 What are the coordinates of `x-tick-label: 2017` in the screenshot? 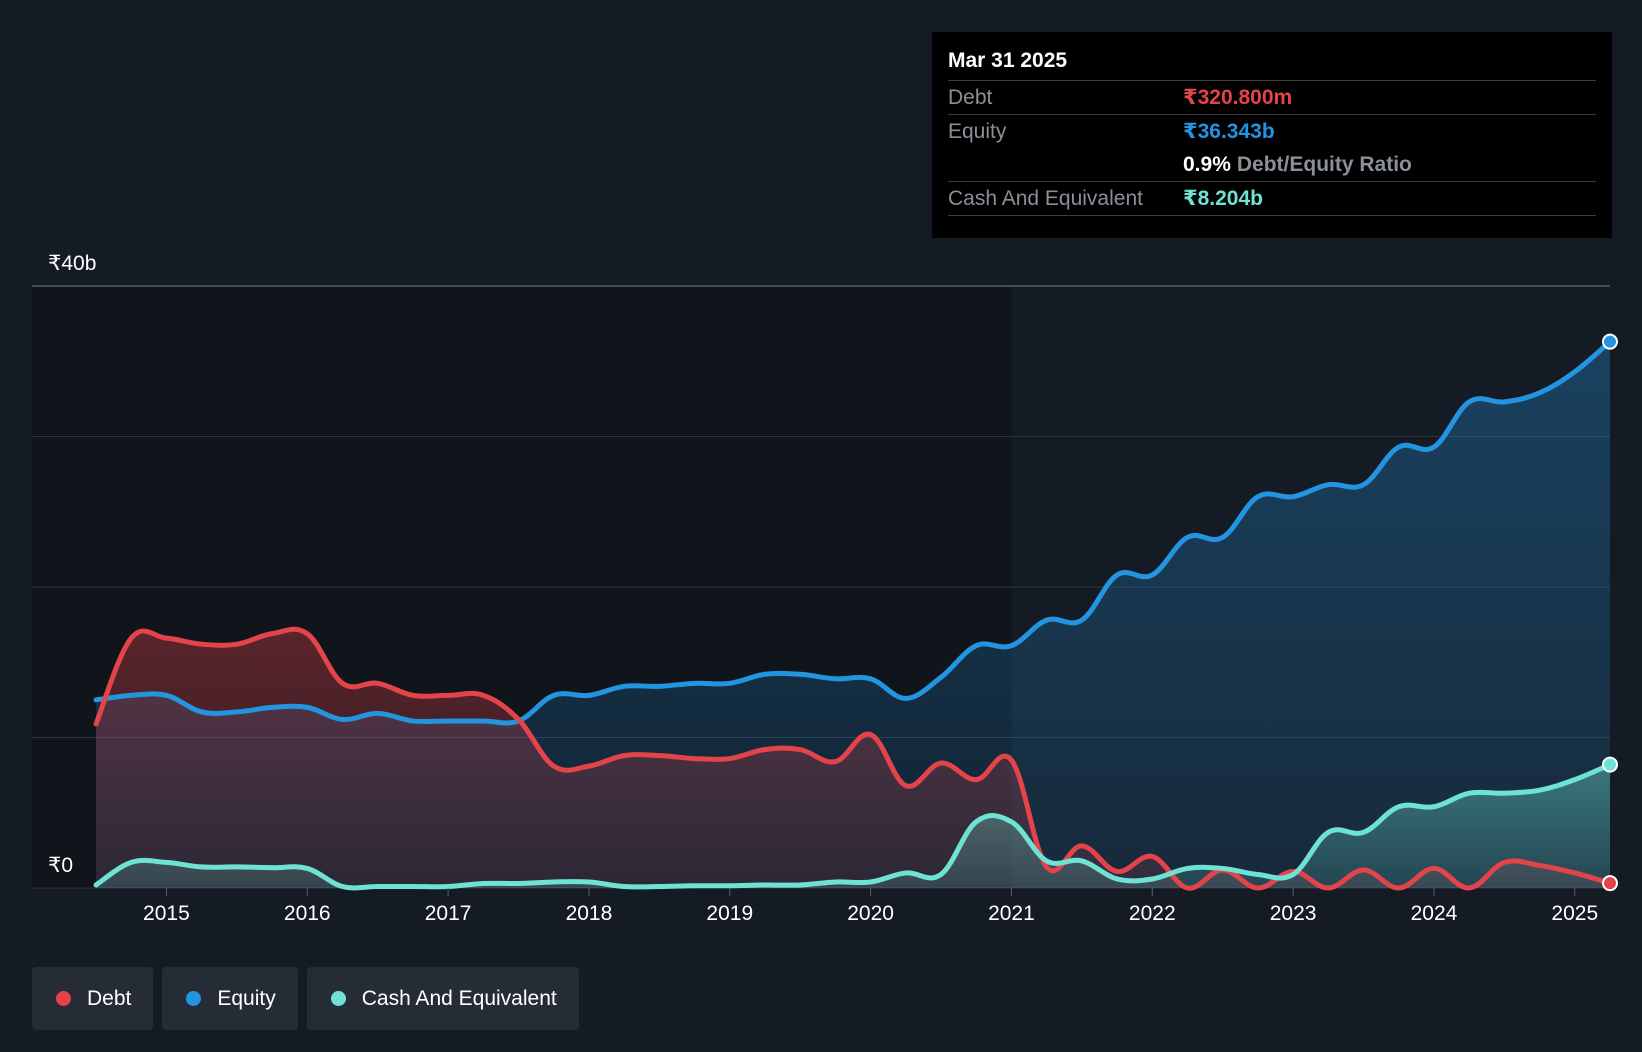 It's located at (448, 913).